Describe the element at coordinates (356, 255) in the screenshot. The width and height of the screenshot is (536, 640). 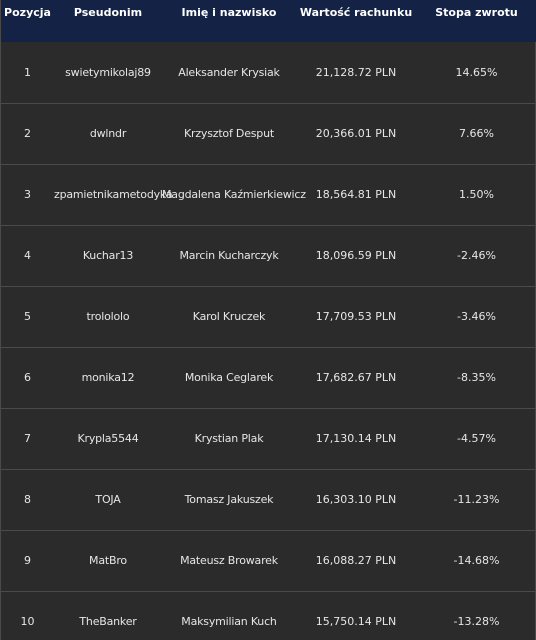
I see `cell-account-value: 18,096.59 PLN` at that location.